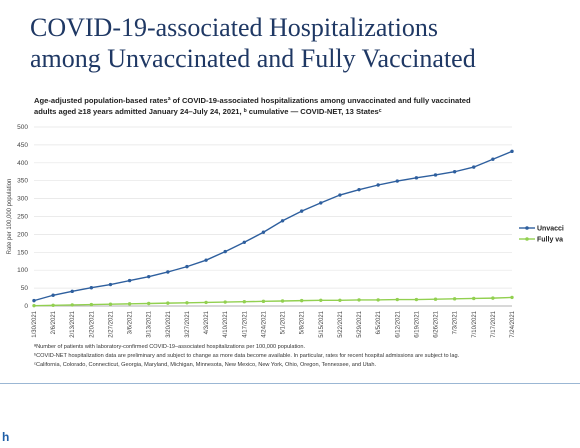 This screenshot has width=580, height=448. What do you see at coordinates (290, 383) in the screenshot?
I see `bottom-divider` at bounding box center [290, 383].